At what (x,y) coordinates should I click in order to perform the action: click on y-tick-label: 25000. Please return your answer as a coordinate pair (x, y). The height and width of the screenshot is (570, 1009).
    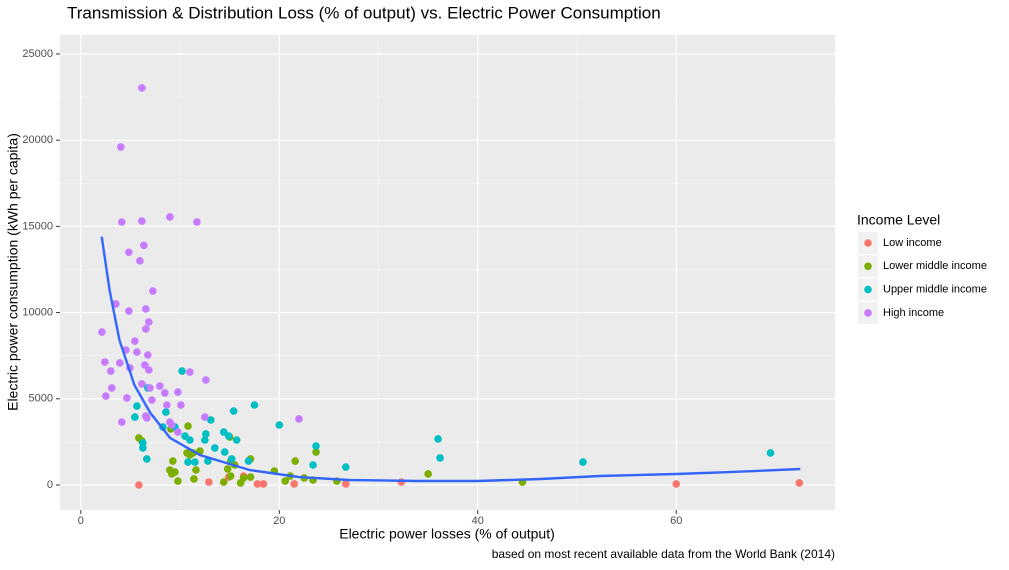
    Looking at the image, I should click on (37, 54).